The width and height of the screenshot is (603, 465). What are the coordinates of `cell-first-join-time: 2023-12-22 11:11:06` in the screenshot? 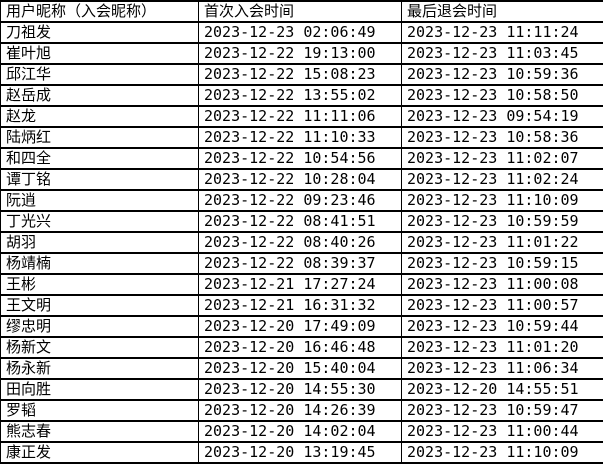 It's located at (300, 116).